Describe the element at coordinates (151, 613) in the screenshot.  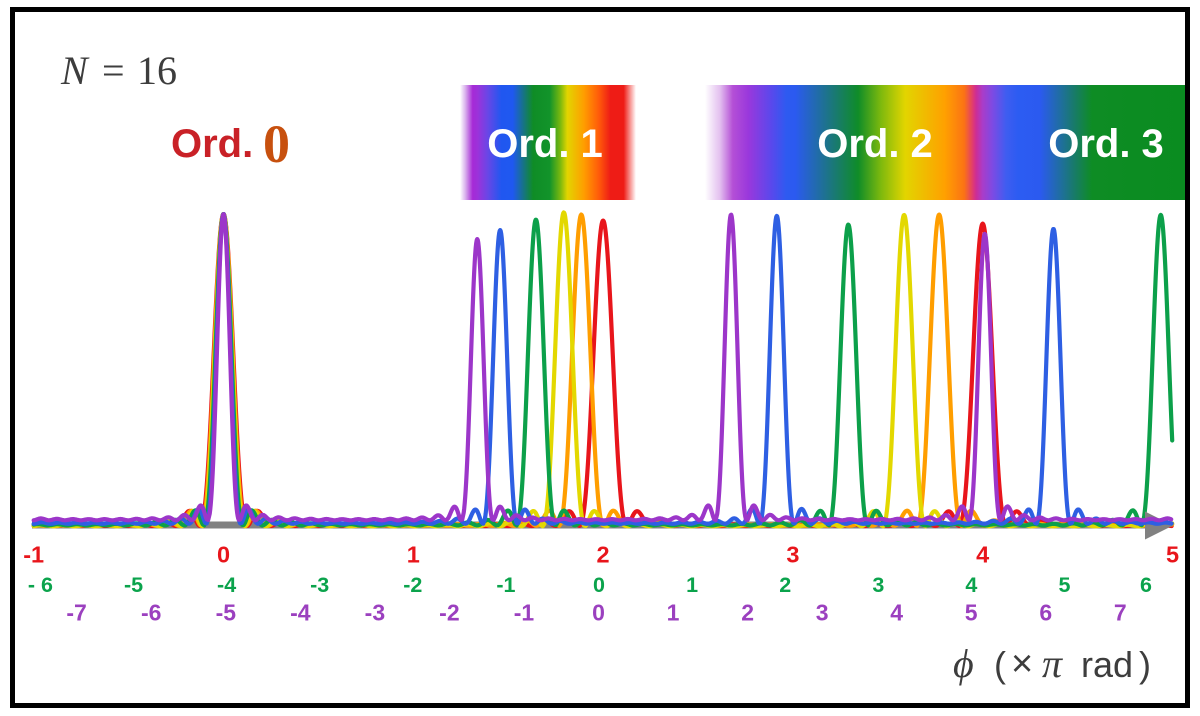
I see `svg-text: -6` at that location.